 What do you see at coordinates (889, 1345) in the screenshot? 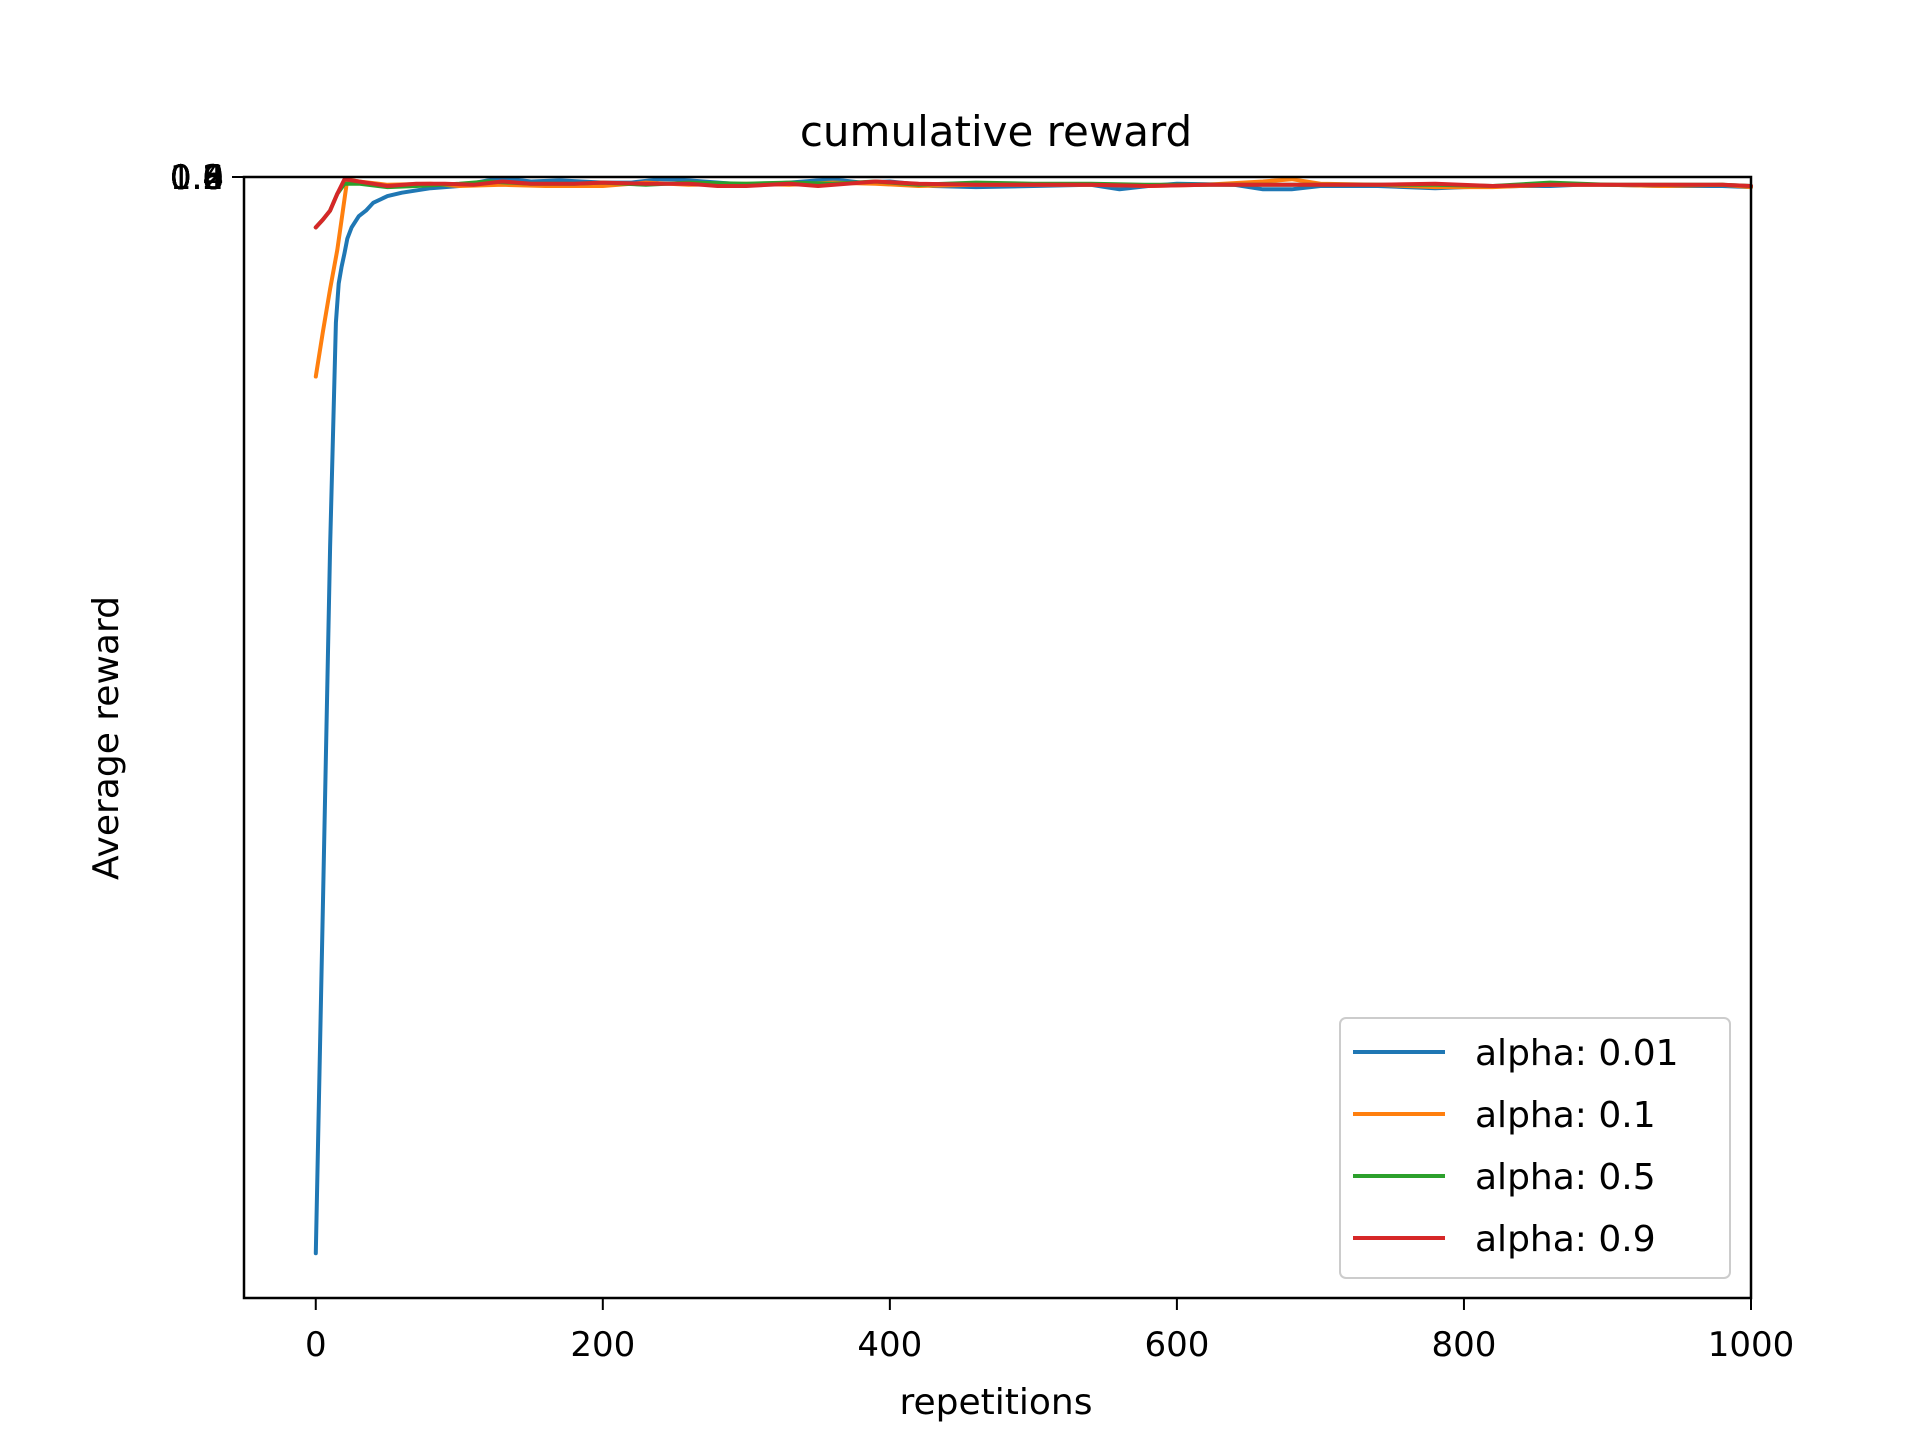
I see `x-tick-label: 400` at bounding box center [889, 1345].